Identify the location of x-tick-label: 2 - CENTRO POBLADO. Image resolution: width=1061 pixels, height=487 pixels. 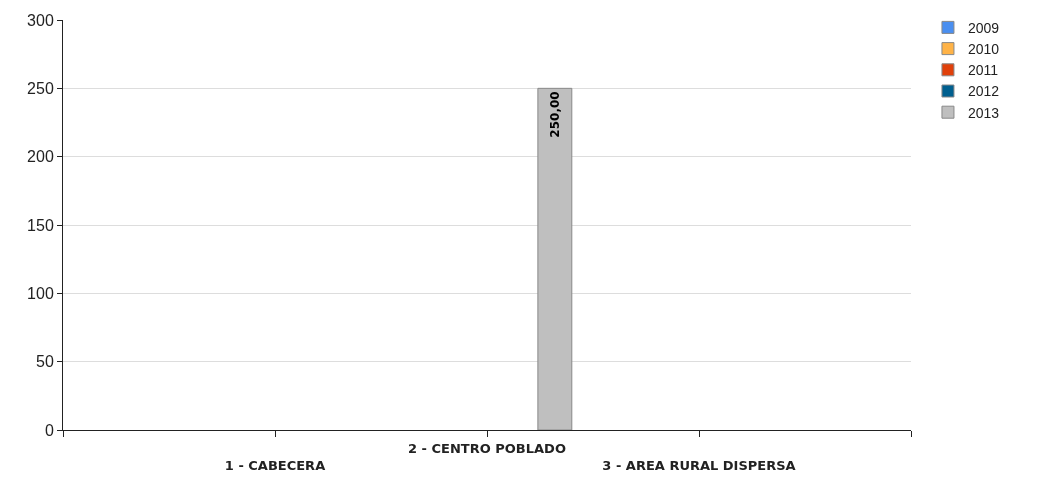
(487, 448).